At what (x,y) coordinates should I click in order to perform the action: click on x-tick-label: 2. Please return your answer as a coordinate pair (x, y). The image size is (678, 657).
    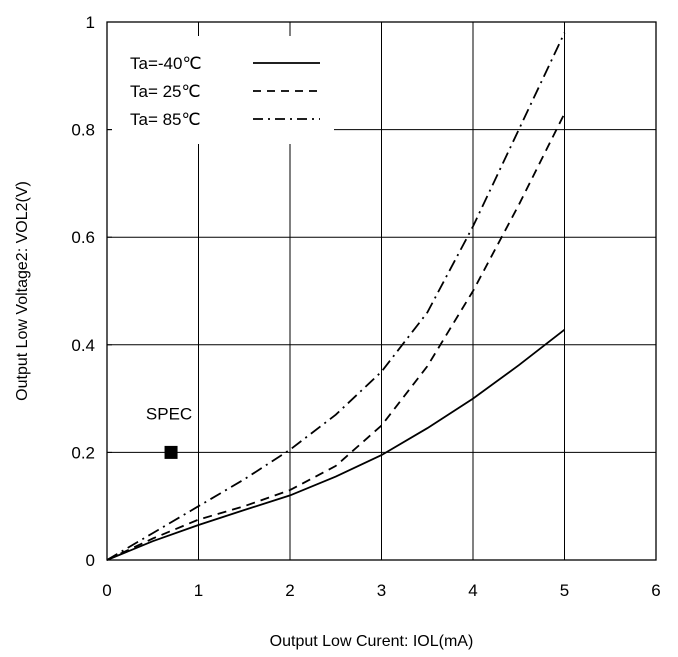
    Looking at the image, I should click on (289, 590).